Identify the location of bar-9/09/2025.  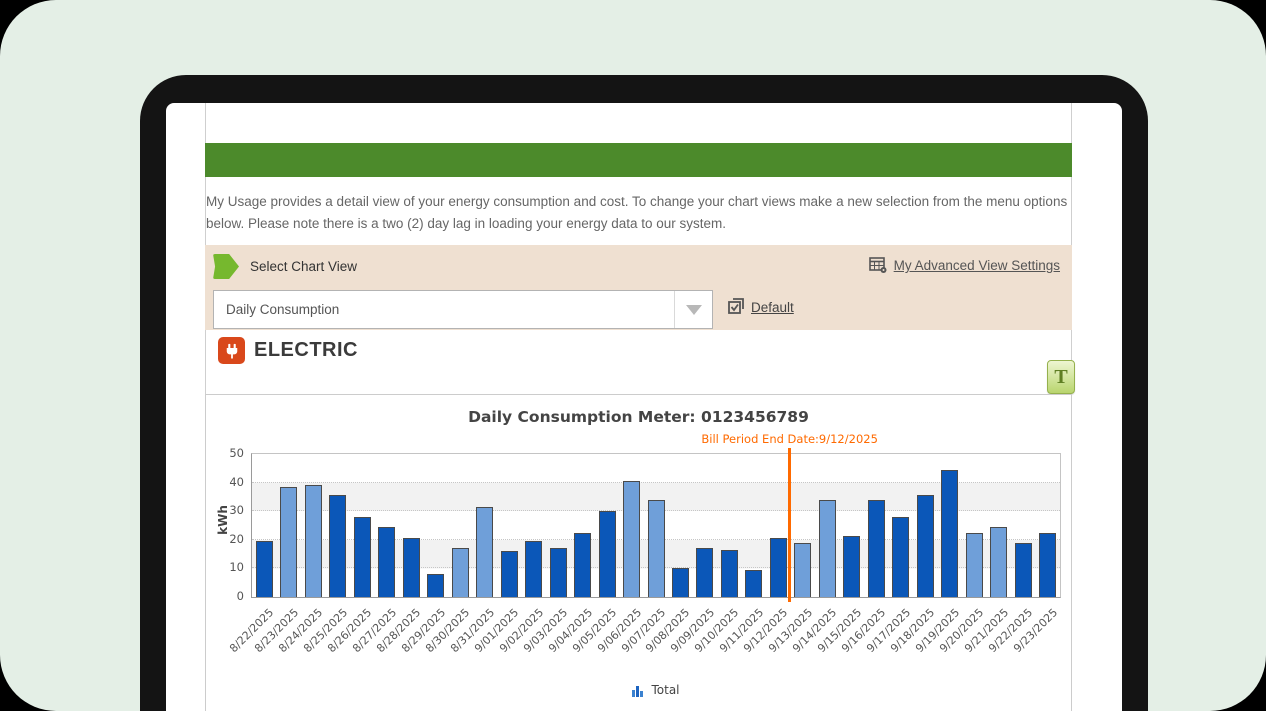
(705, 572).